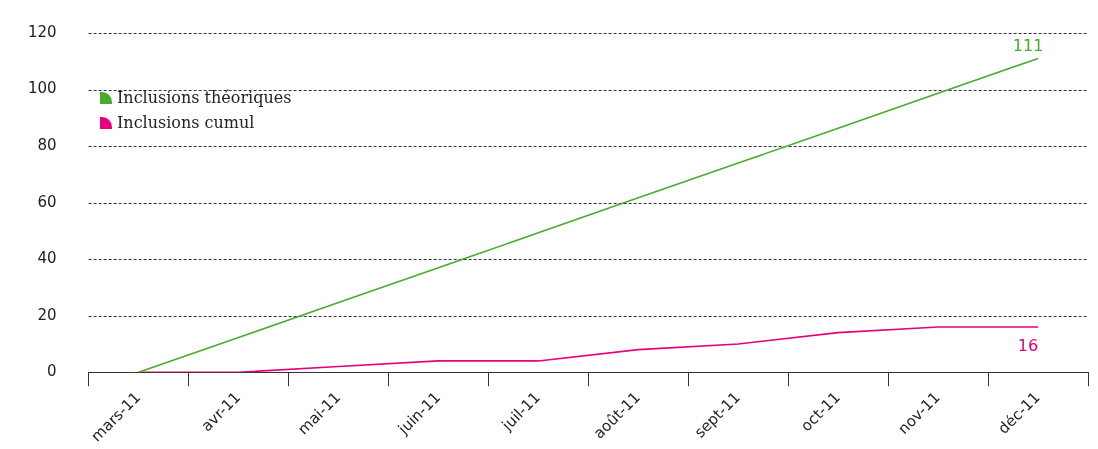 The image size is (1098, 449). I want to click on y-tick-label: 100, so click(42, 88).